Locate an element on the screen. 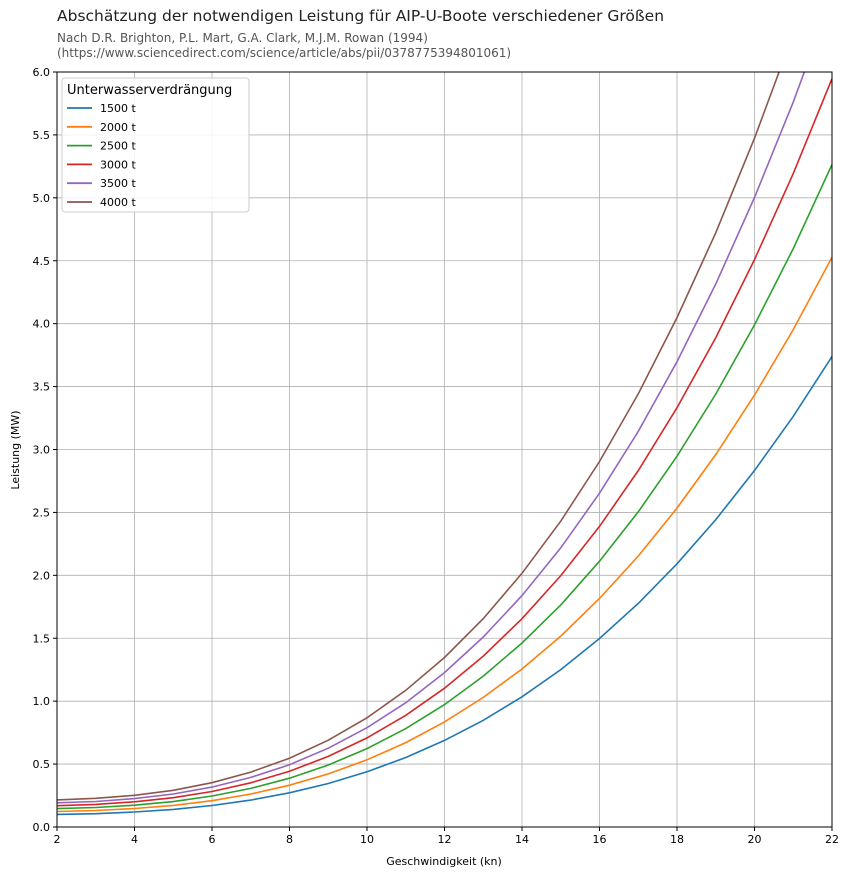 This screenshot has height=878, width=849. y-axis-label: Leistung (MW) is located at coordinates (15, 449).